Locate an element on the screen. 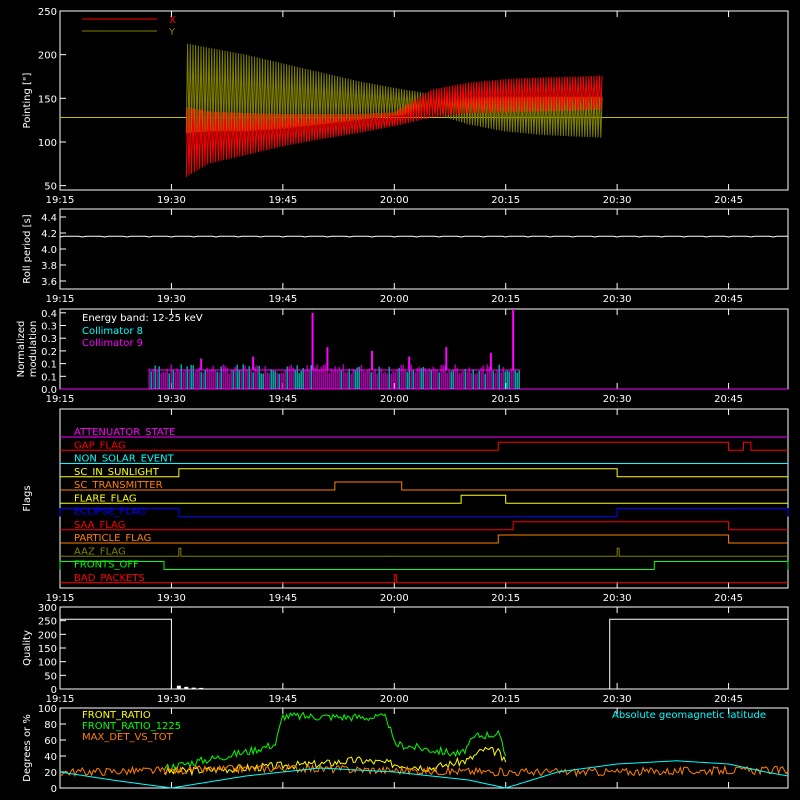 The height and width of the screenshot is (800, 800). flag-label: NON_SOLAR_EVENT is located at coordinates (124, 459).